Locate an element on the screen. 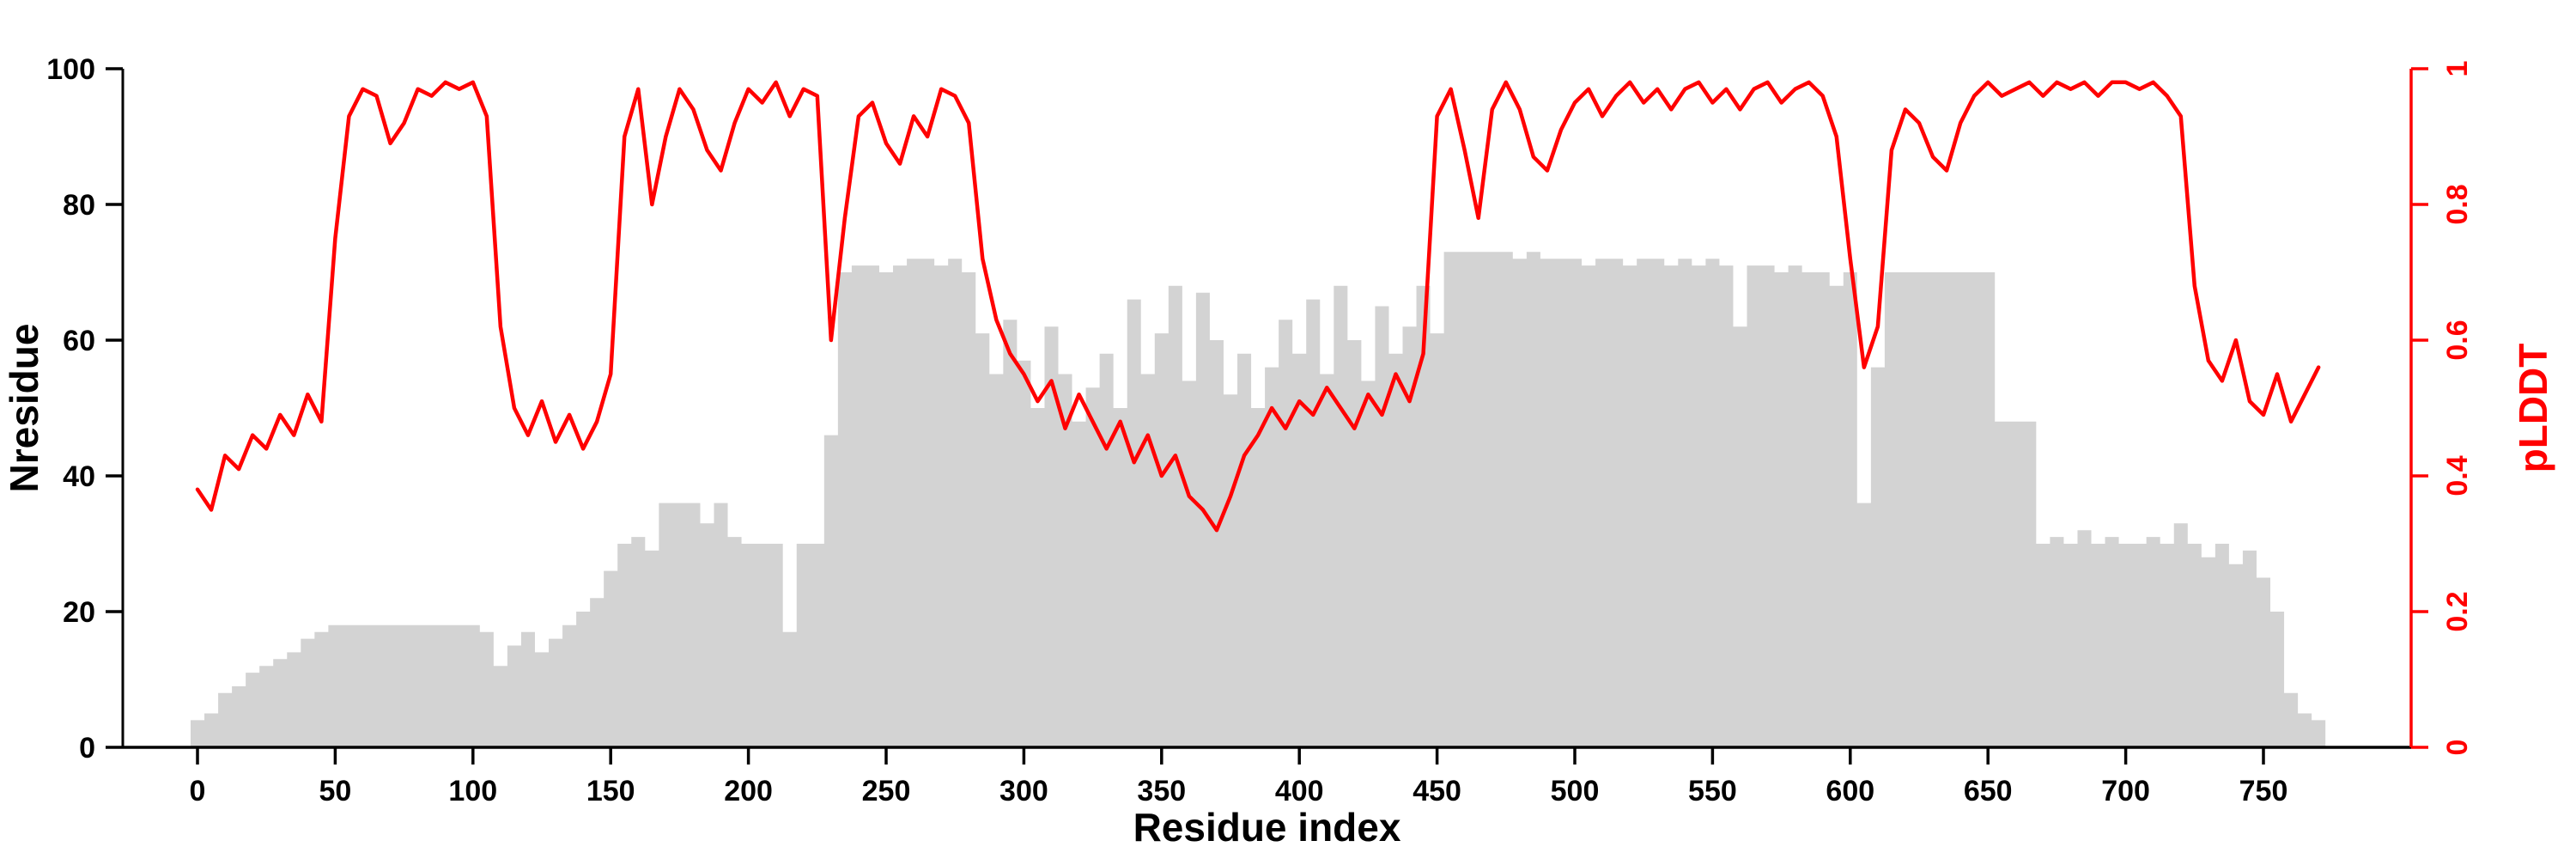 The width and height of the screenshot is (2576, 859). x-tick-label: 450 is located at coordinates (1437, 791).